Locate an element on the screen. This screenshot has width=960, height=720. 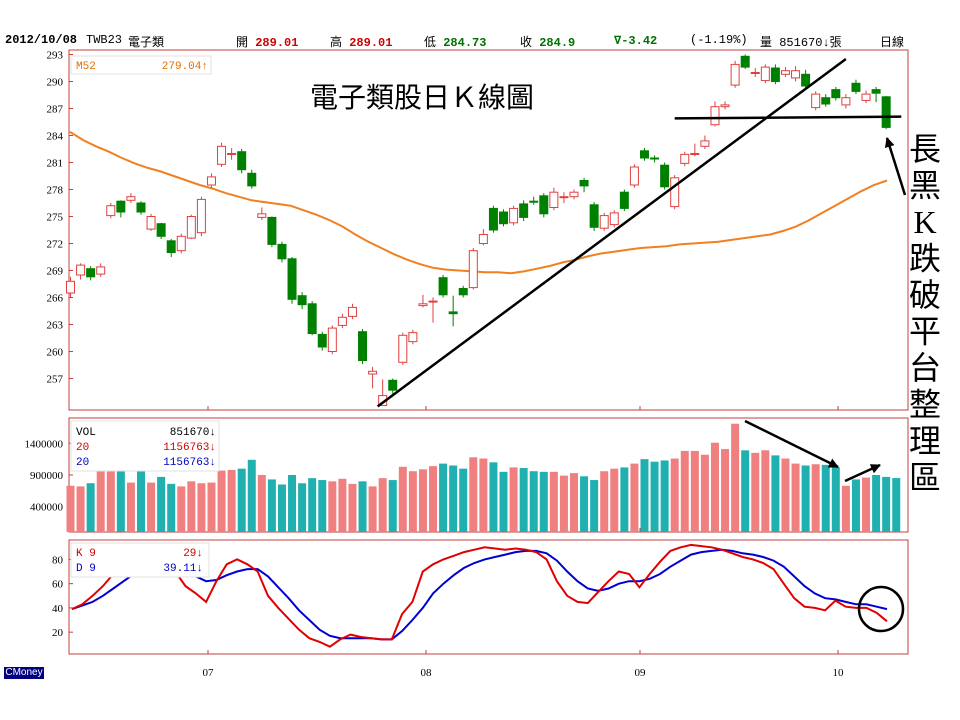
kd-legend-value: 39.11↓ is located at coordinates (183, 569).